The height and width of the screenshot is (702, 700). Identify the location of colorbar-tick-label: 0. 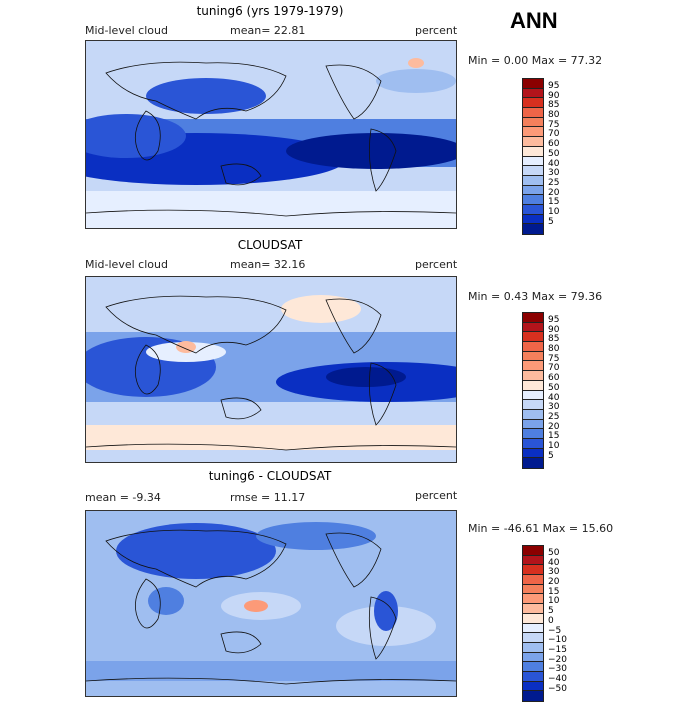
(551, 620).